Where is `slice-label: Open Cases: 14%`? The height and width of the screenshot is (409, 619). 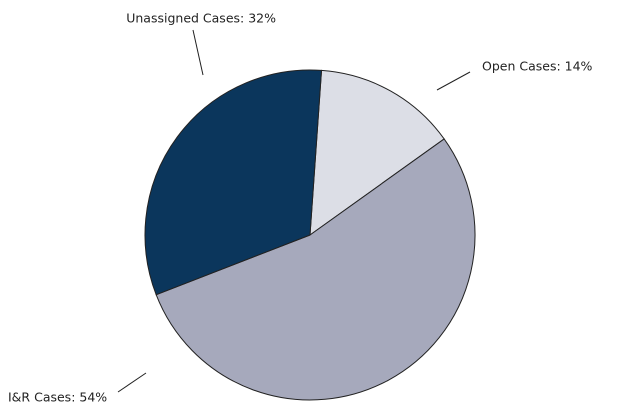 slice-label: Open Cases: 14% is located at coordinates (537, 66).